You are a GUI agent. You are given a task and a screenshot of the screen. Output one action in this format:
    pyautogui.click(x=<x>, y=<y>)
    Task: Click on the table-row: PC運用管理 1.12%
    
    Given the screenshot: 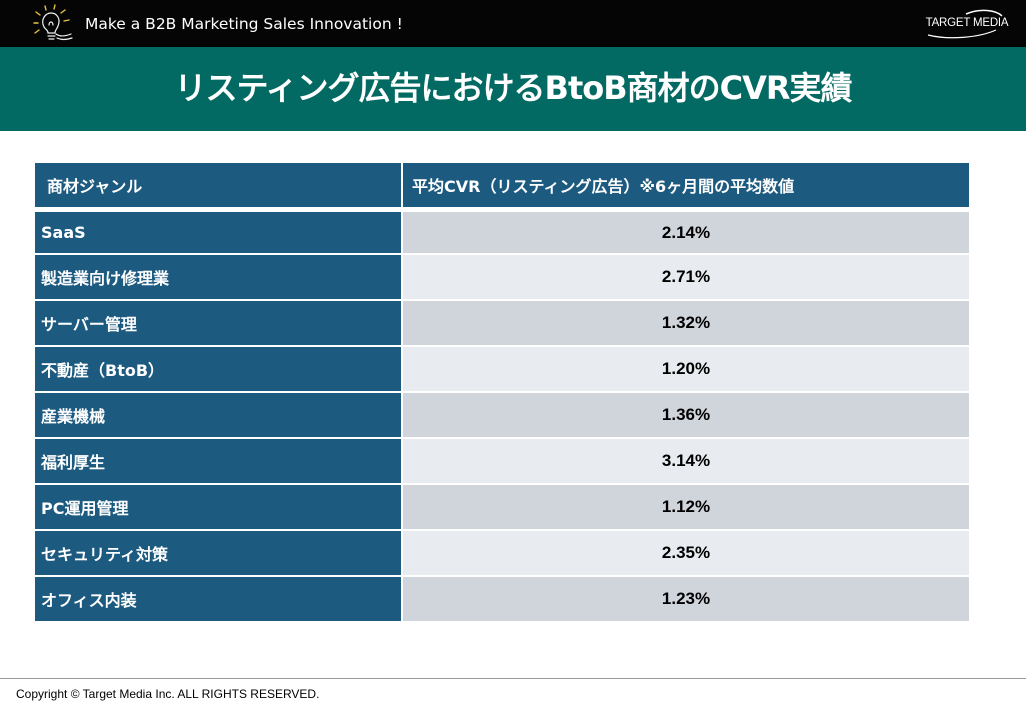 What is the action you would take?
    pyautogui.click(x=502, y=508)
    